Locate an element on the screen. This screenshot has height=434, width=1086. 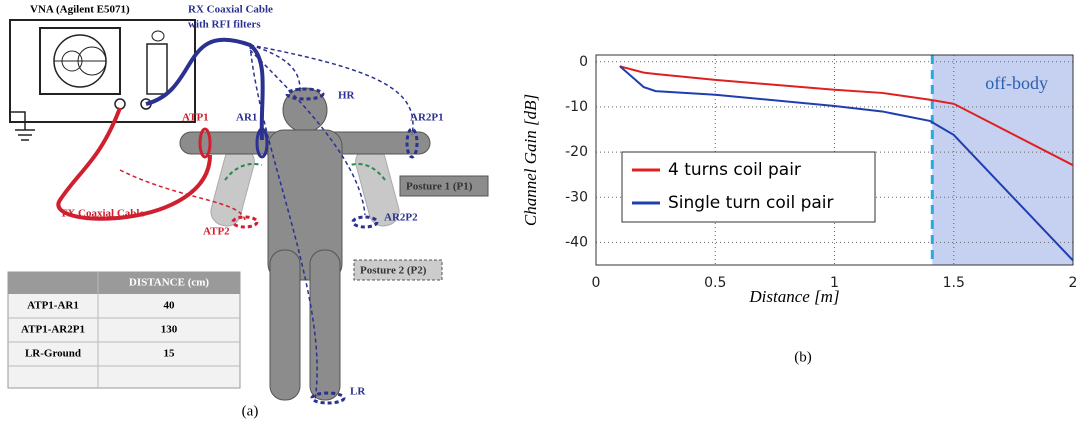
legend-label: Single turn coil pair is located at coordinates (751, 203).